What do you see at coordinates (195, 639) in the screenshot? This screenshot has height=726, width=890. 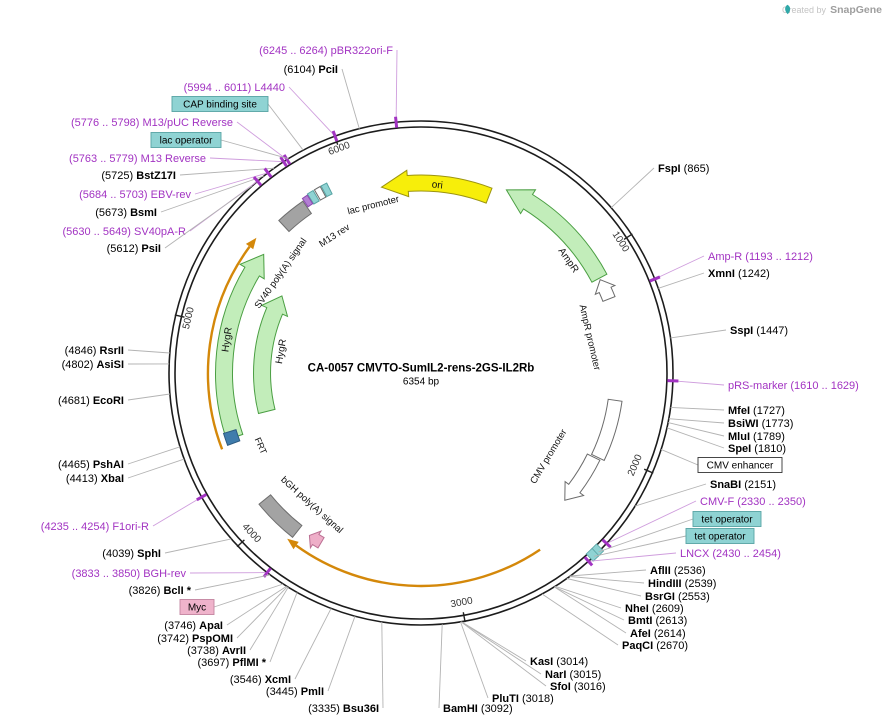 I see `callout-PspOMI: (3742) PspOMI` at bounding box center [195, 639].